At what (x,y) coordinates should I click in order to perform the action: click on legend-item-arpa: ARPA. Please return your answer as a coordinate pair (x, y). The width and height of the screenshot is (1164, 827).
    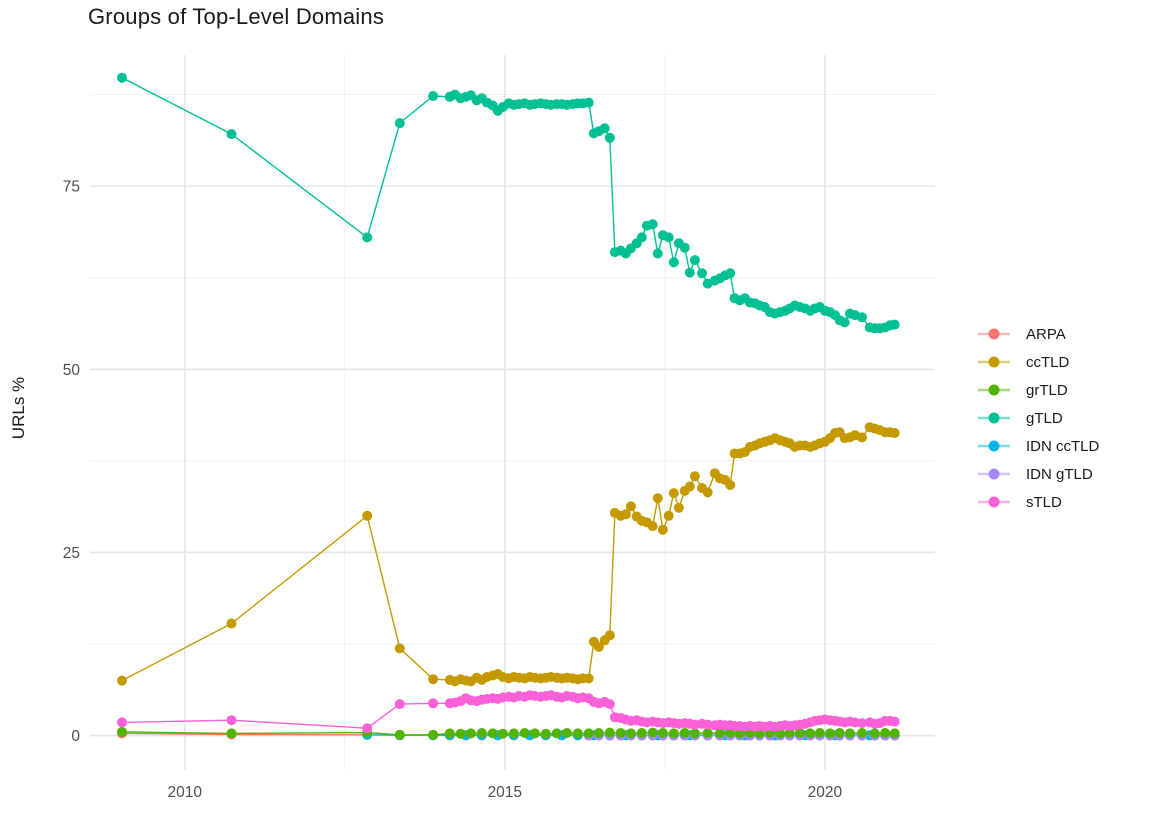
    Looking at the image, I should click on (1037, 334).